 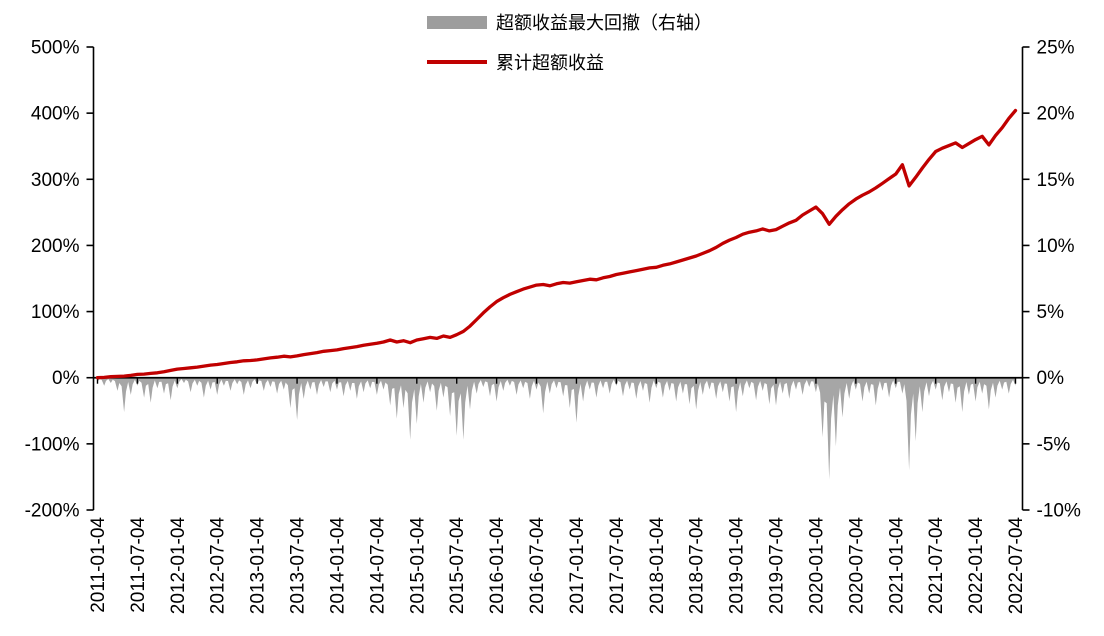 What do you see at coordinates (98, 565) in the screenshot?
I see `x-axis-tick-label: 2011-01-04` at bounding box center [98, 565].